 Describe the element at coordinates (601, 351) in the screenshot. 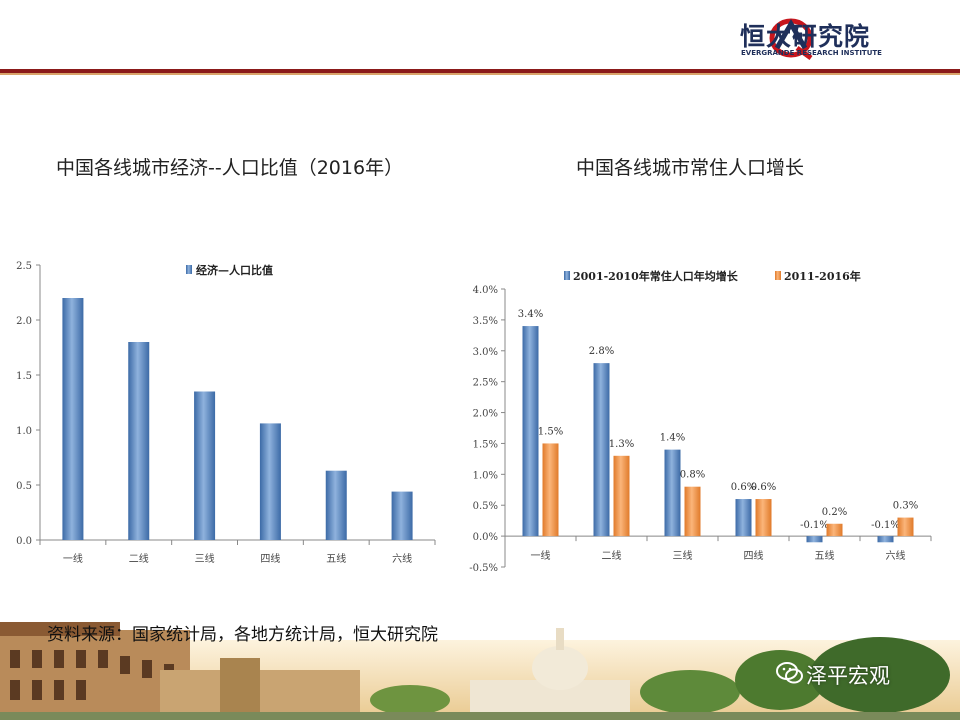

I see `data-label: 2.8%` at that location.